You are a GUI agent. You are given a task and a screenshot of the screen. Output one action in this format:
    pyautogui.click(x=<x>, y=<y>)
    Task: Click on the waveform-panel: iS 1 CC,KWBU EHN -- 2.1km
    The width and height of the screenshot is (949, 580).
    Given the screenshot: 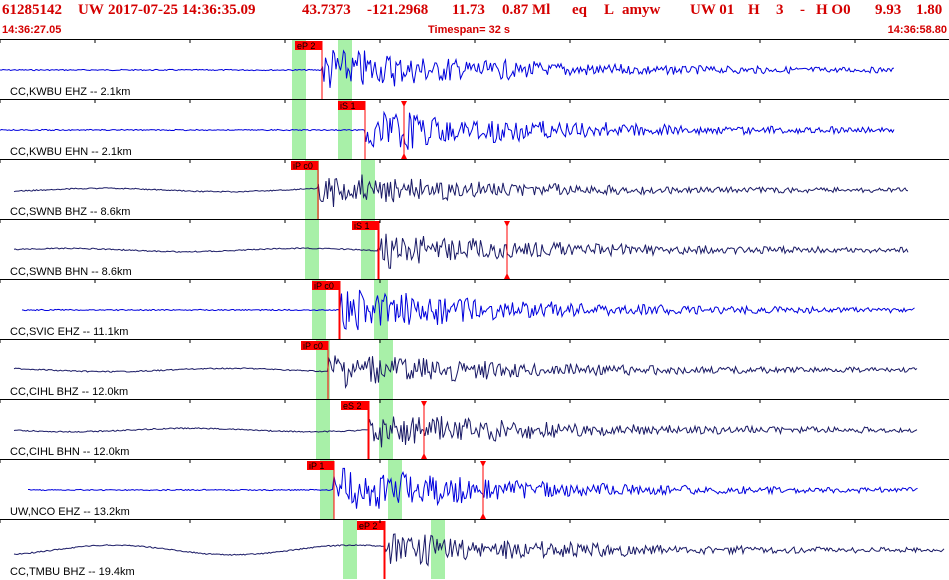 What is the action you would take?
    pyautogui.click(x=474, y=129)
    